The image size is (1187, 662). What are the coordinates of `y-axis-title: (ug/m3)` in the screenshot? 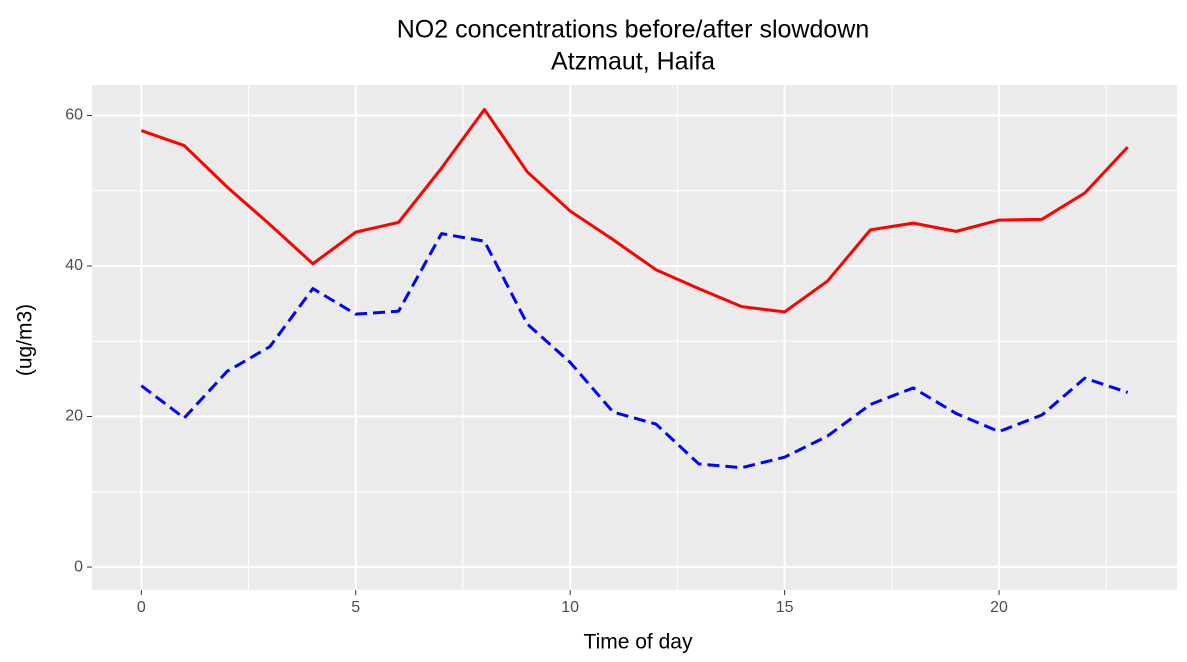 It's located at (25, 340).